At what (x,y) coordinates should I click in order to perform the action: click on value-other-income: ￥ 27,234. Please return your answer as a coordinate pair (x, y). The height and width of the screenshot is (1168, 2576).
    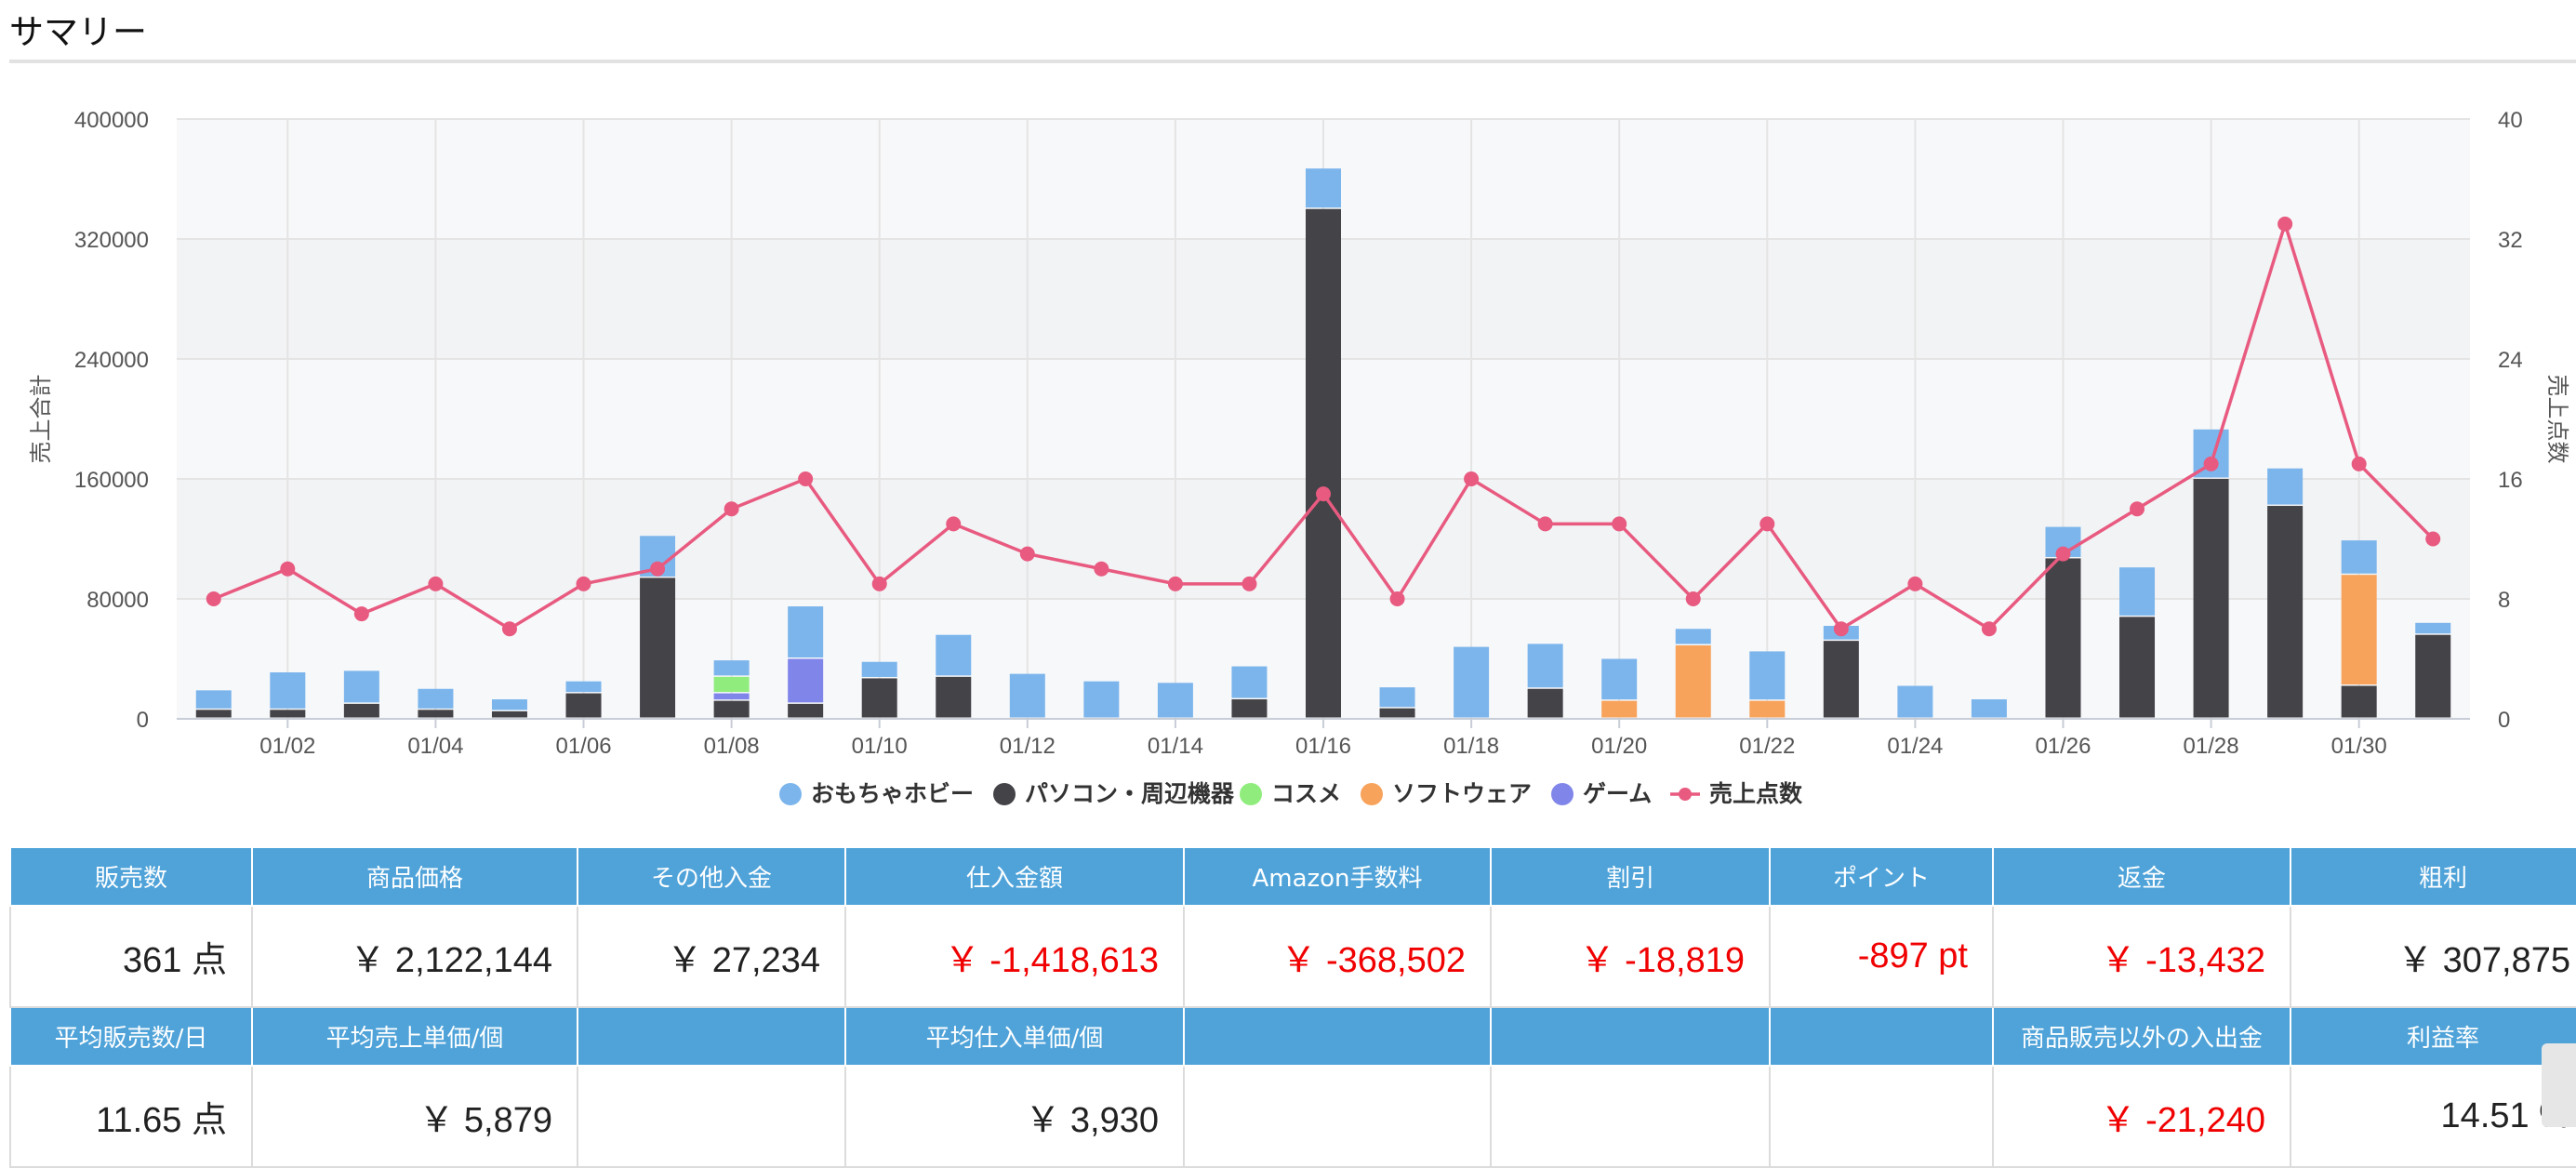
    Looking at the image, I should click on (711, 956).